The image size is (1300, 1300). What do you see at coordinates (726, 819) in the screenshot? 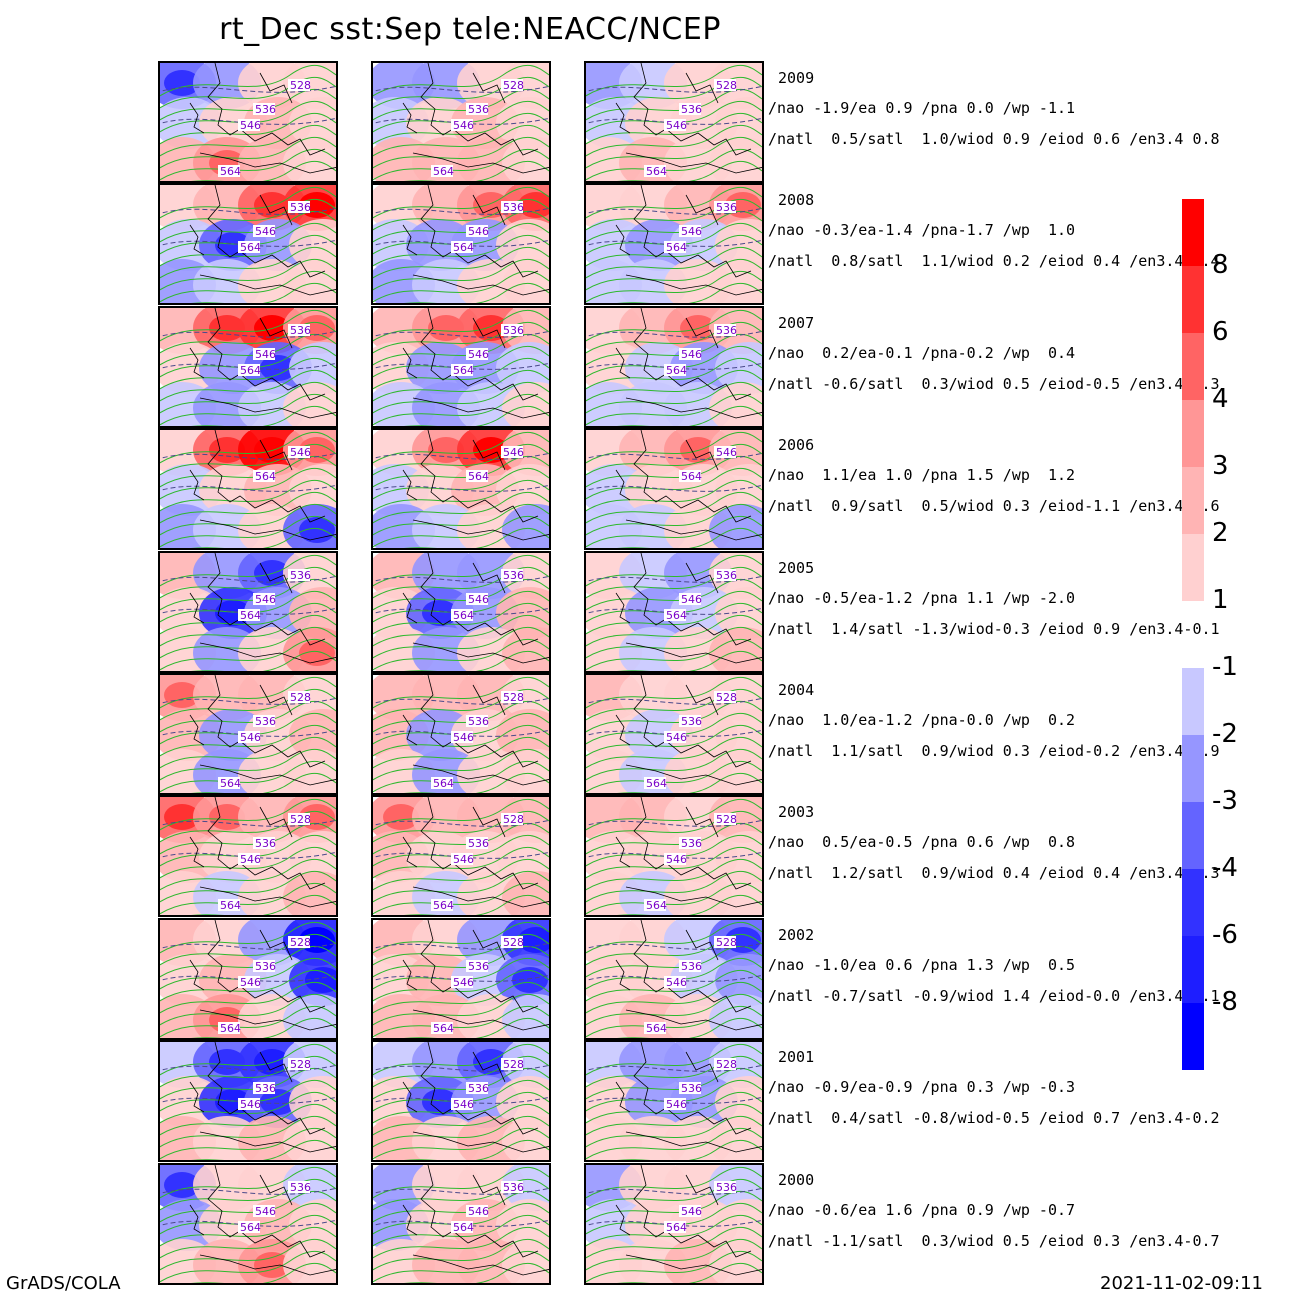
I see `contour-label: 528` at bounding box center [726, 819].